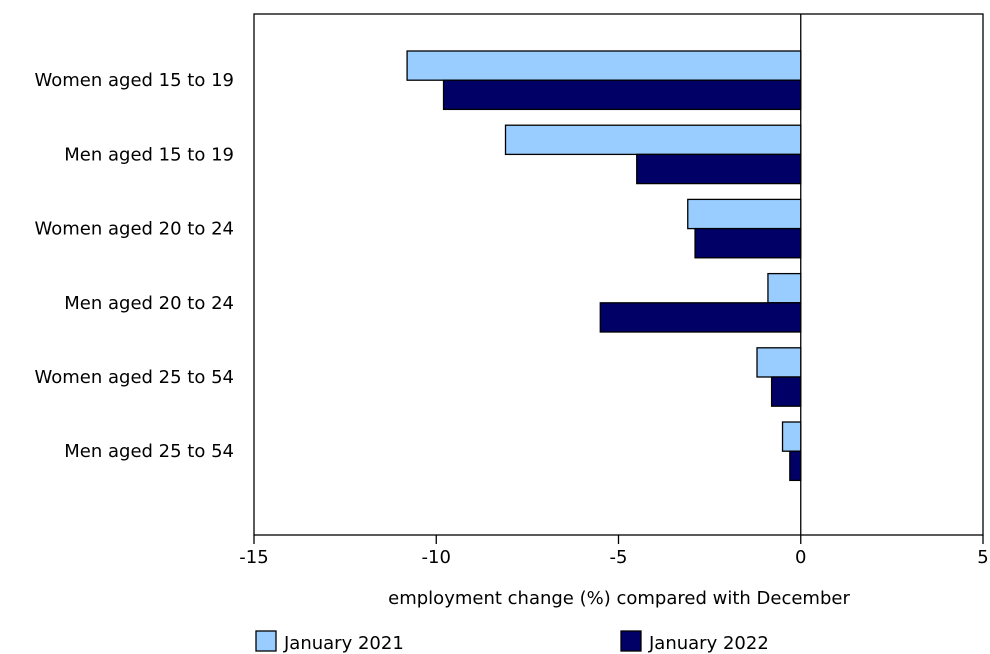 The image size is (990, 654). I want to click on x-tick-label: -5, so click(619, 557).